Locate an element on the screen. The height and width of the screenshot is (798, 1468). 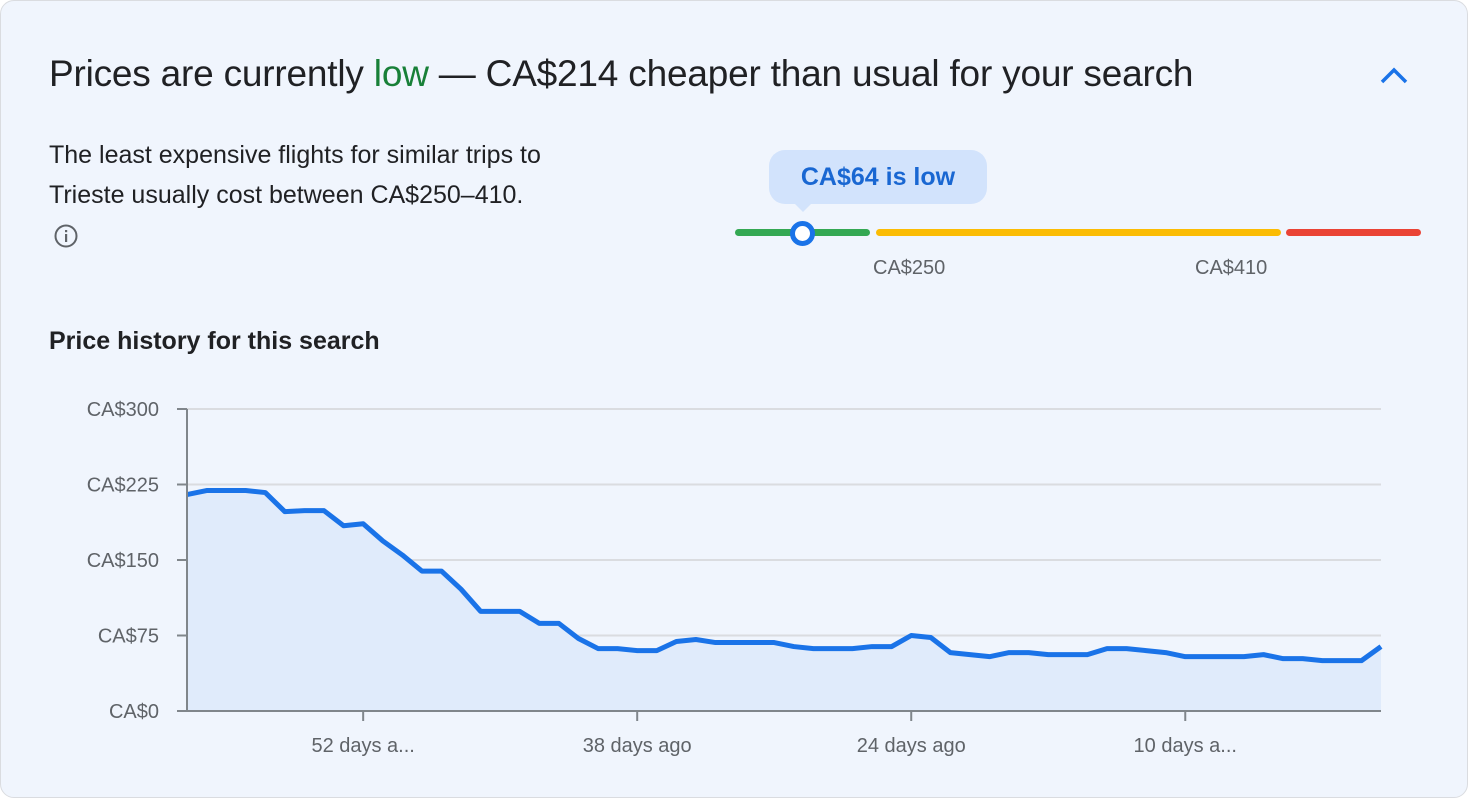
heading-prefix: Prices are currently is located at coordinates (211, 73).